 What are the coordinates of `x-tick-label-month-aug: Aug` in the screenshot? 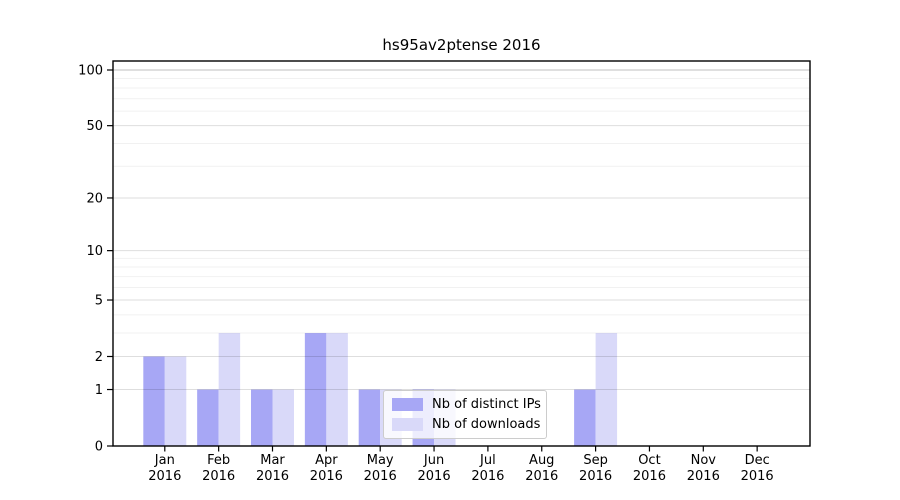 It's located at (541, 460).